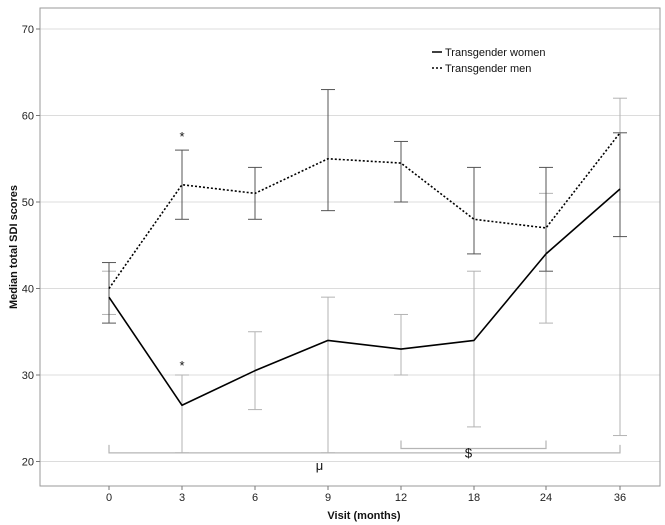 The image size is (665, 525). What do you see at coordinates (469, 453) in the screenshot?
I see `annotation-3: $` at bounding box center [469, 453].